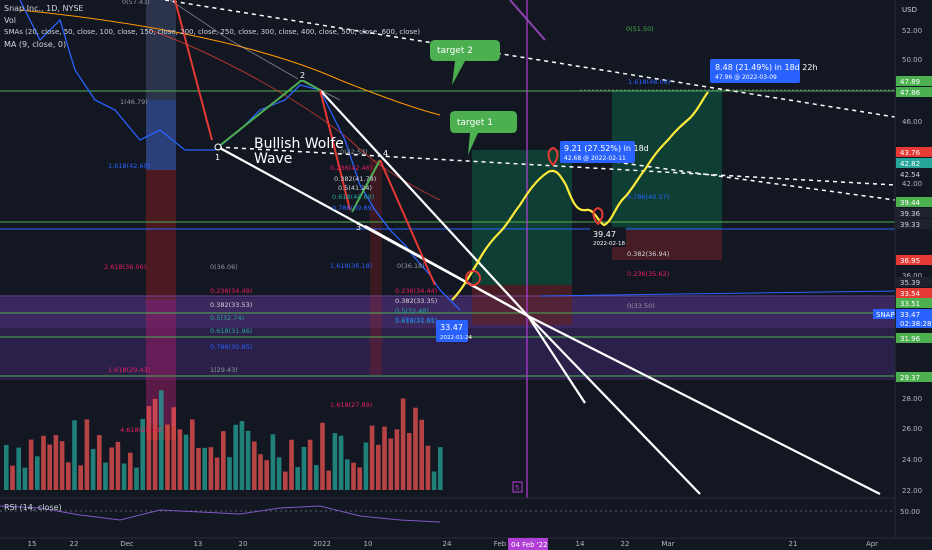 The width and height of the screenshot is (932, 550). What do you see at coordinates (553, 156) in the screenshot?
I see `pin-marker-peak` at bounding box center [553, 156].